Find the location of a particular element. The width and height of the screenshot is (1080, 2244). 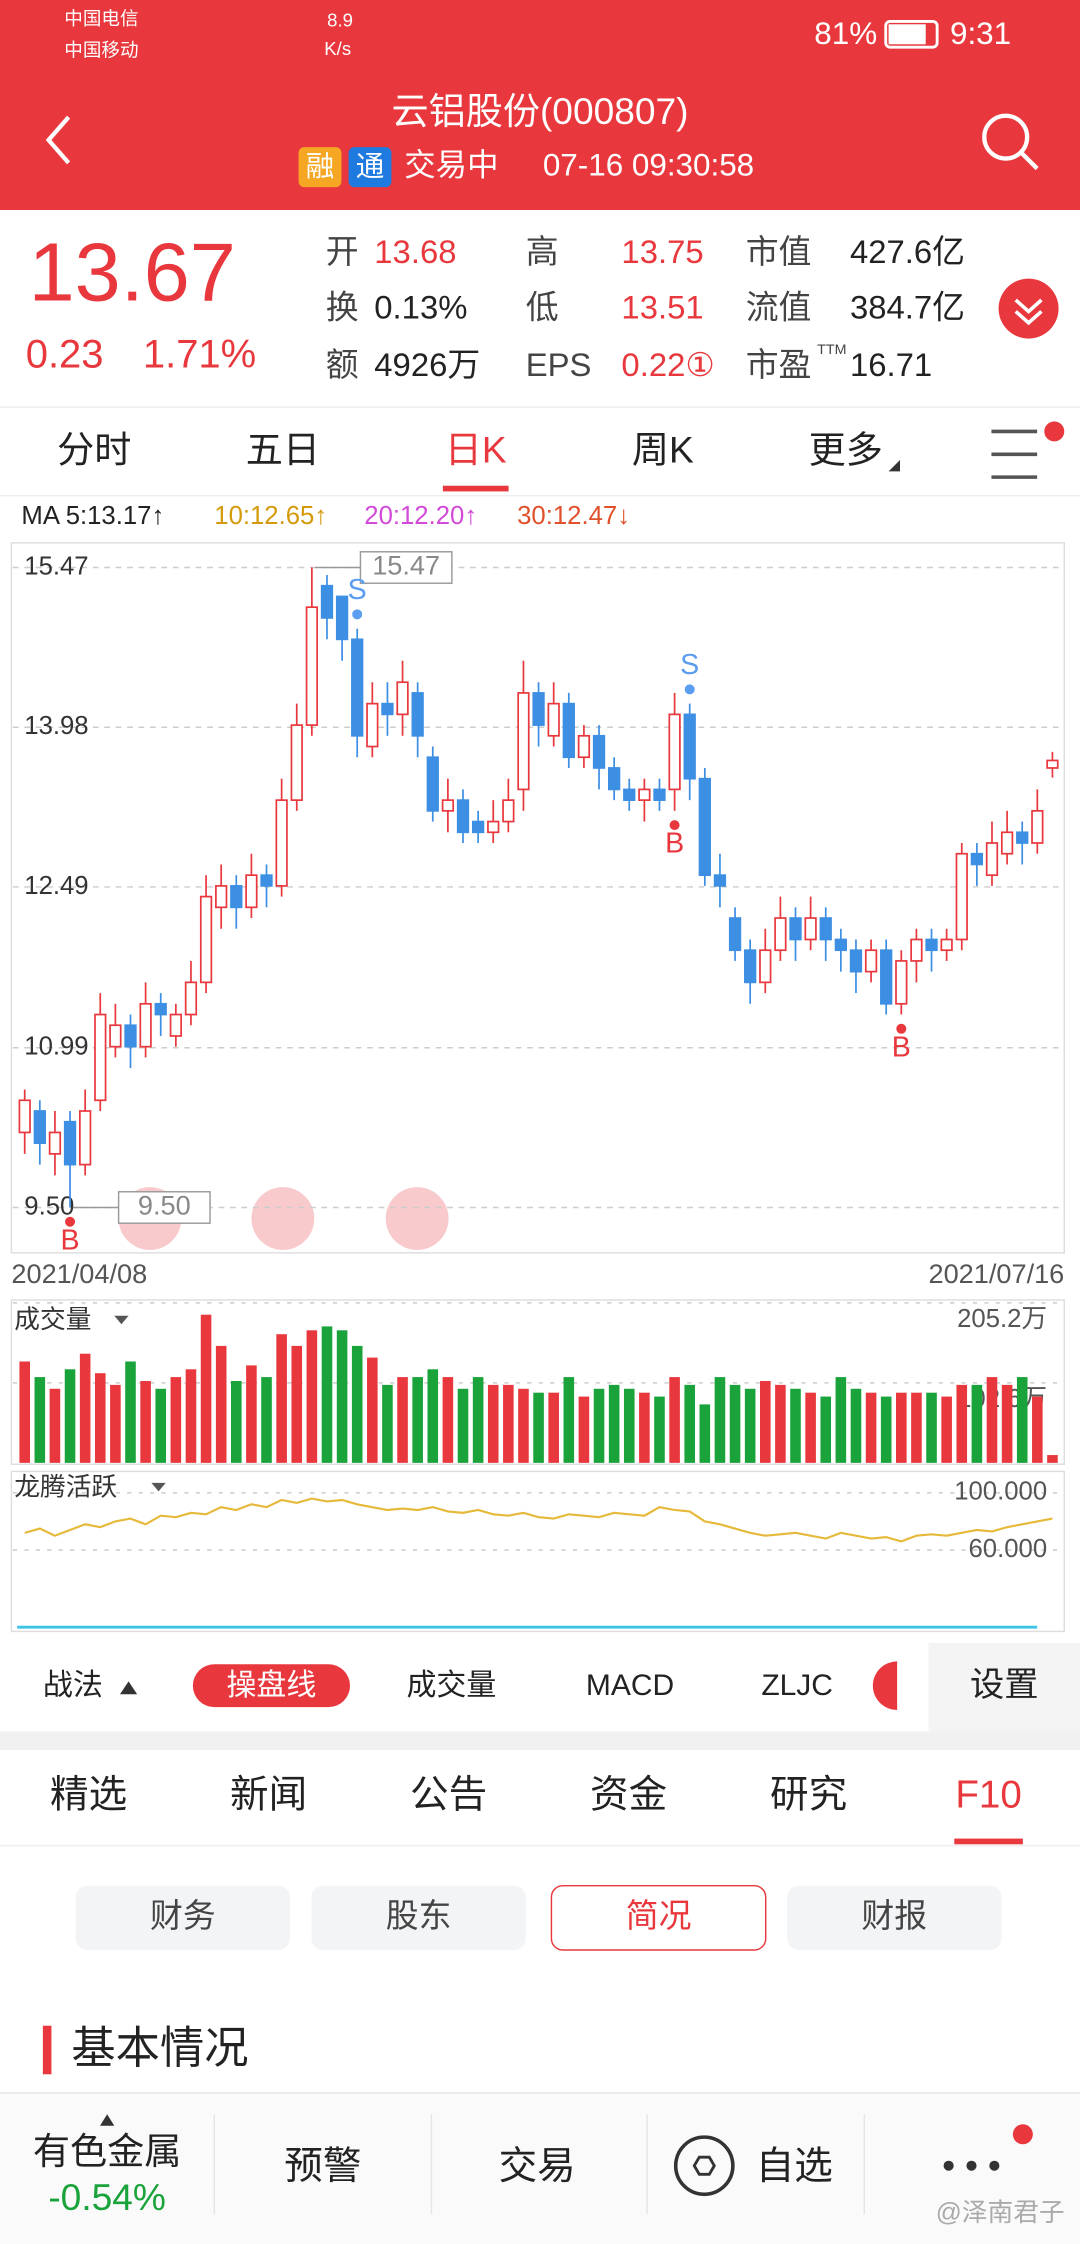

tag-bg is located at coordinates (370, 167).